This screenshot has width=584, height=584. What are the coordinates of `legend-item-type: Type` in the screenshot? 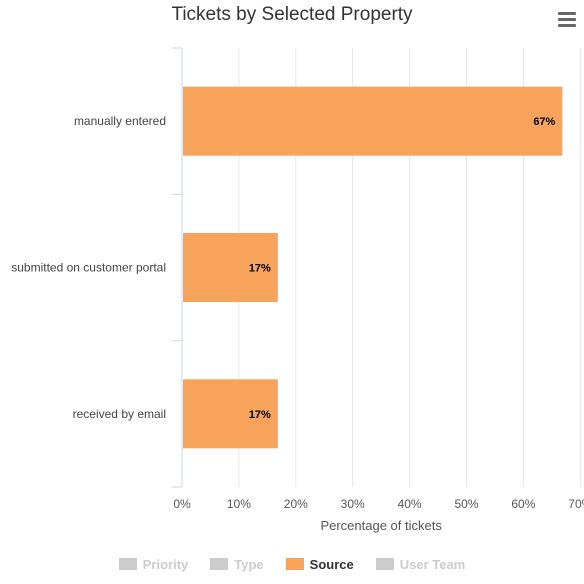 It's located at (237, 564).